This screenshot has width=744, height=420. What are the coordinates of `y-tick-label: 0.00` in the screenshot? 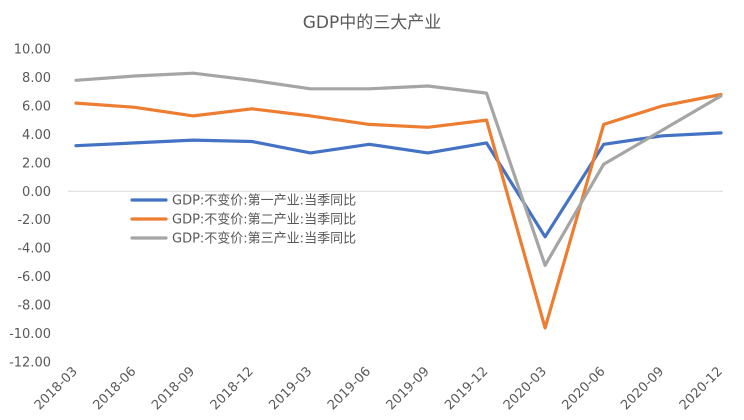 It's located at (36, 192).